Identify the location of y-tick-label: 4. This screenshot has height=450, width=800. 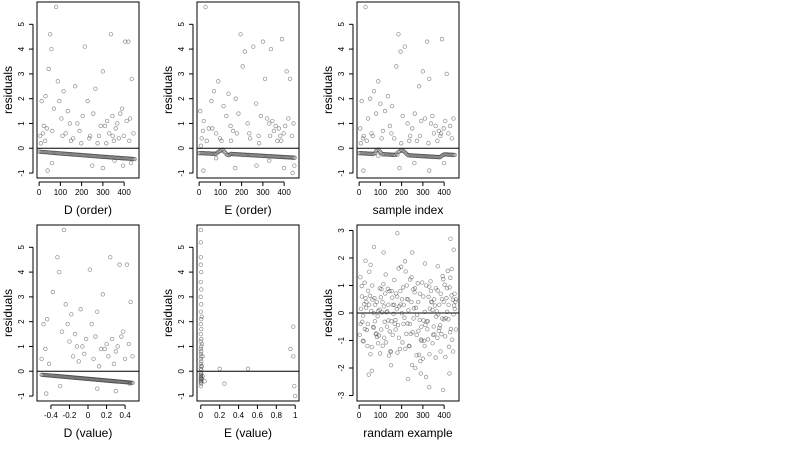
(341, 48).